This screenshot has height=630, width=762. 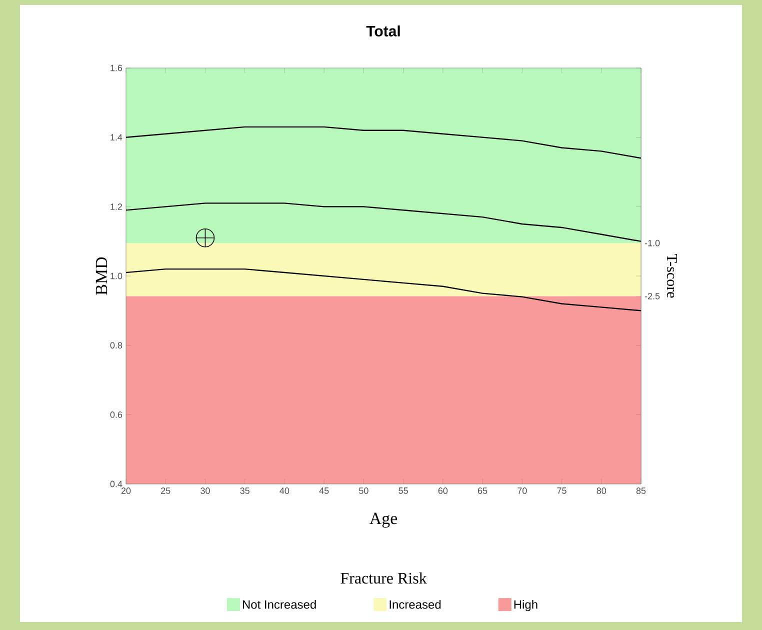 What do you see at coordinates (403, 491) in the screenshot?
I see `x-tick-label: 55` at bounding box center [403, 491].